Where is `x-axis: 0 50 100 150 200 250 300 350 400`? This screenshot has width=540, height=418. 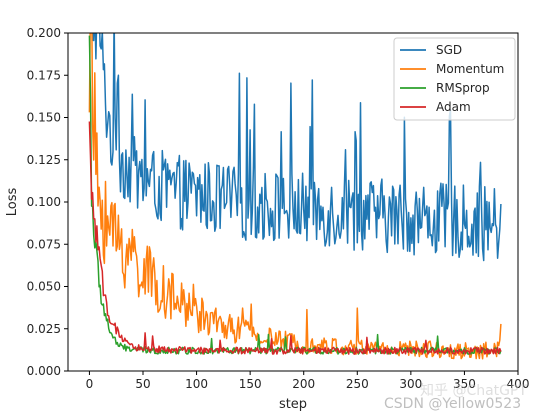
x-axis: 0 50 100 150 200 250 300 350 400 is located at coordinates (308, 381).